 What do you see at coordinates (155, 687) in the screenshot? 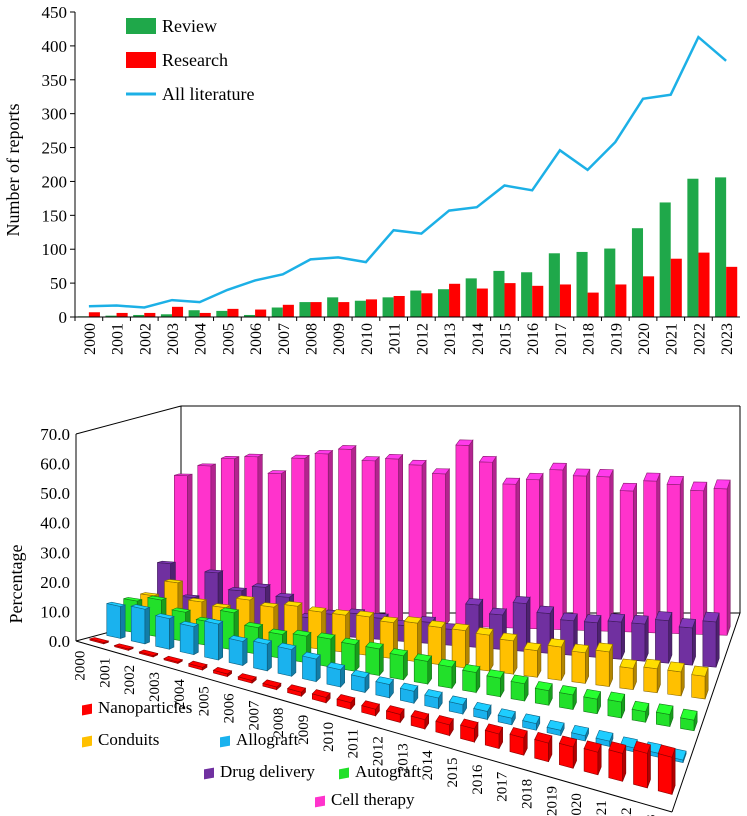
I see `bottom-x-tick-label: 2003` at bounding box center [155, 687].